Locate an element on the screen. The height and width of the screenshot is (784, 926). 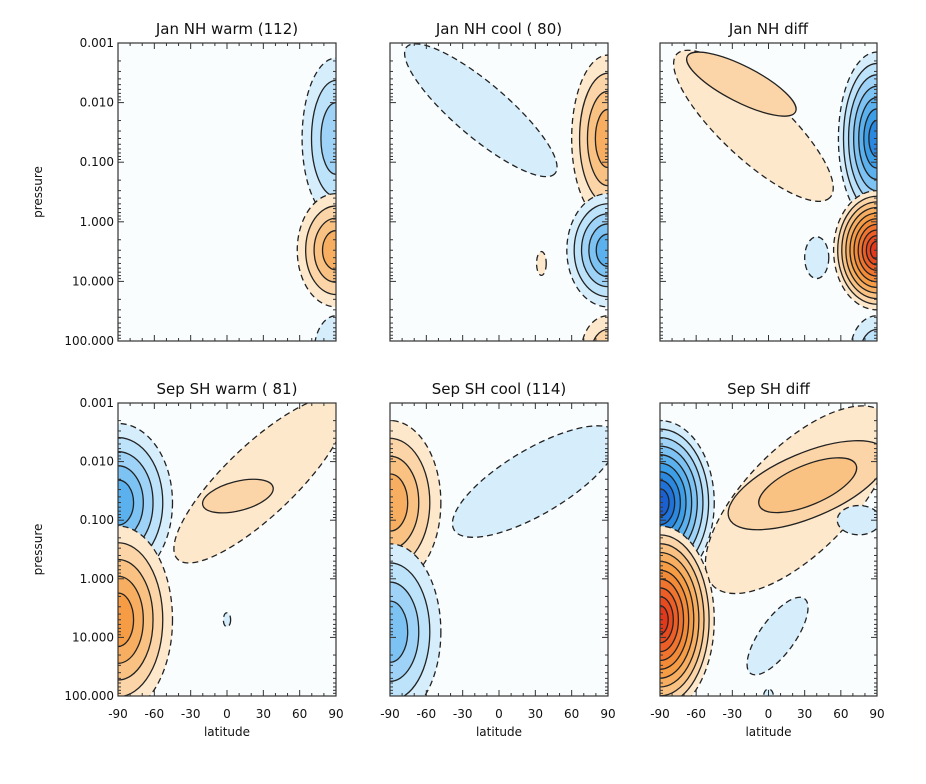
plot-background is located at coordinates (227, 192).